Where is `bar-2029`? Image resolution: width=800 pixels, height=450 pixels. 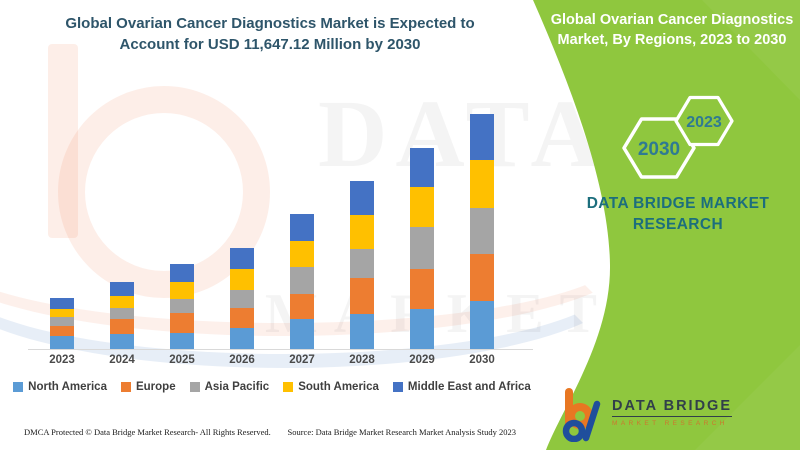
bar-2029 is located at coordinates (422, 248).